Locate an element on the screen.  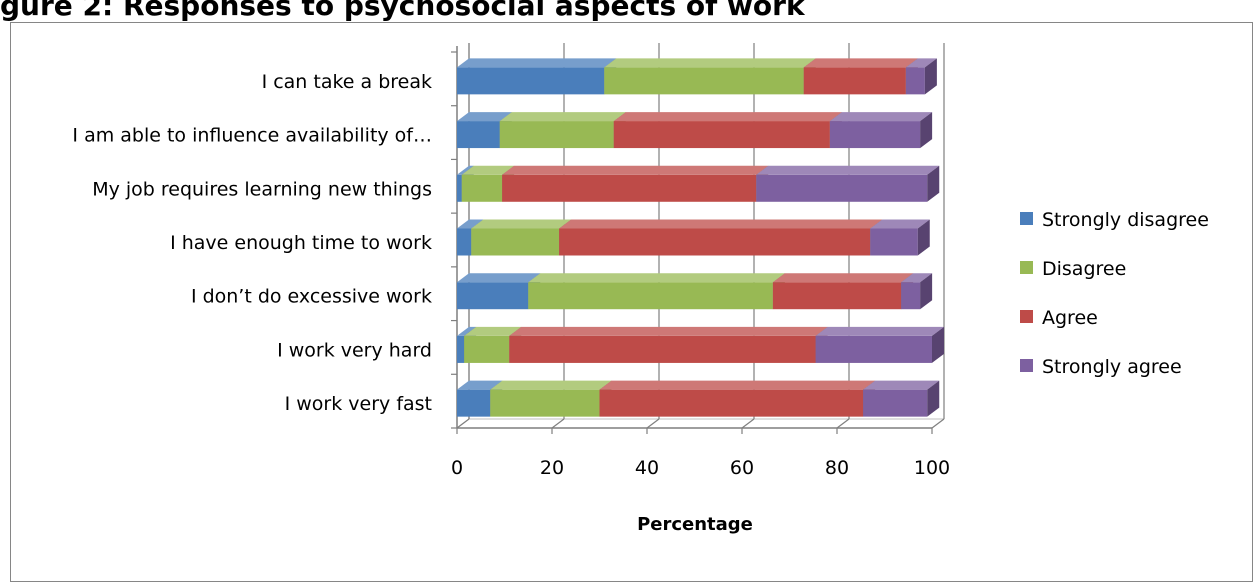
x-tick-label-2: 40 is located at coordinates (647, 468).